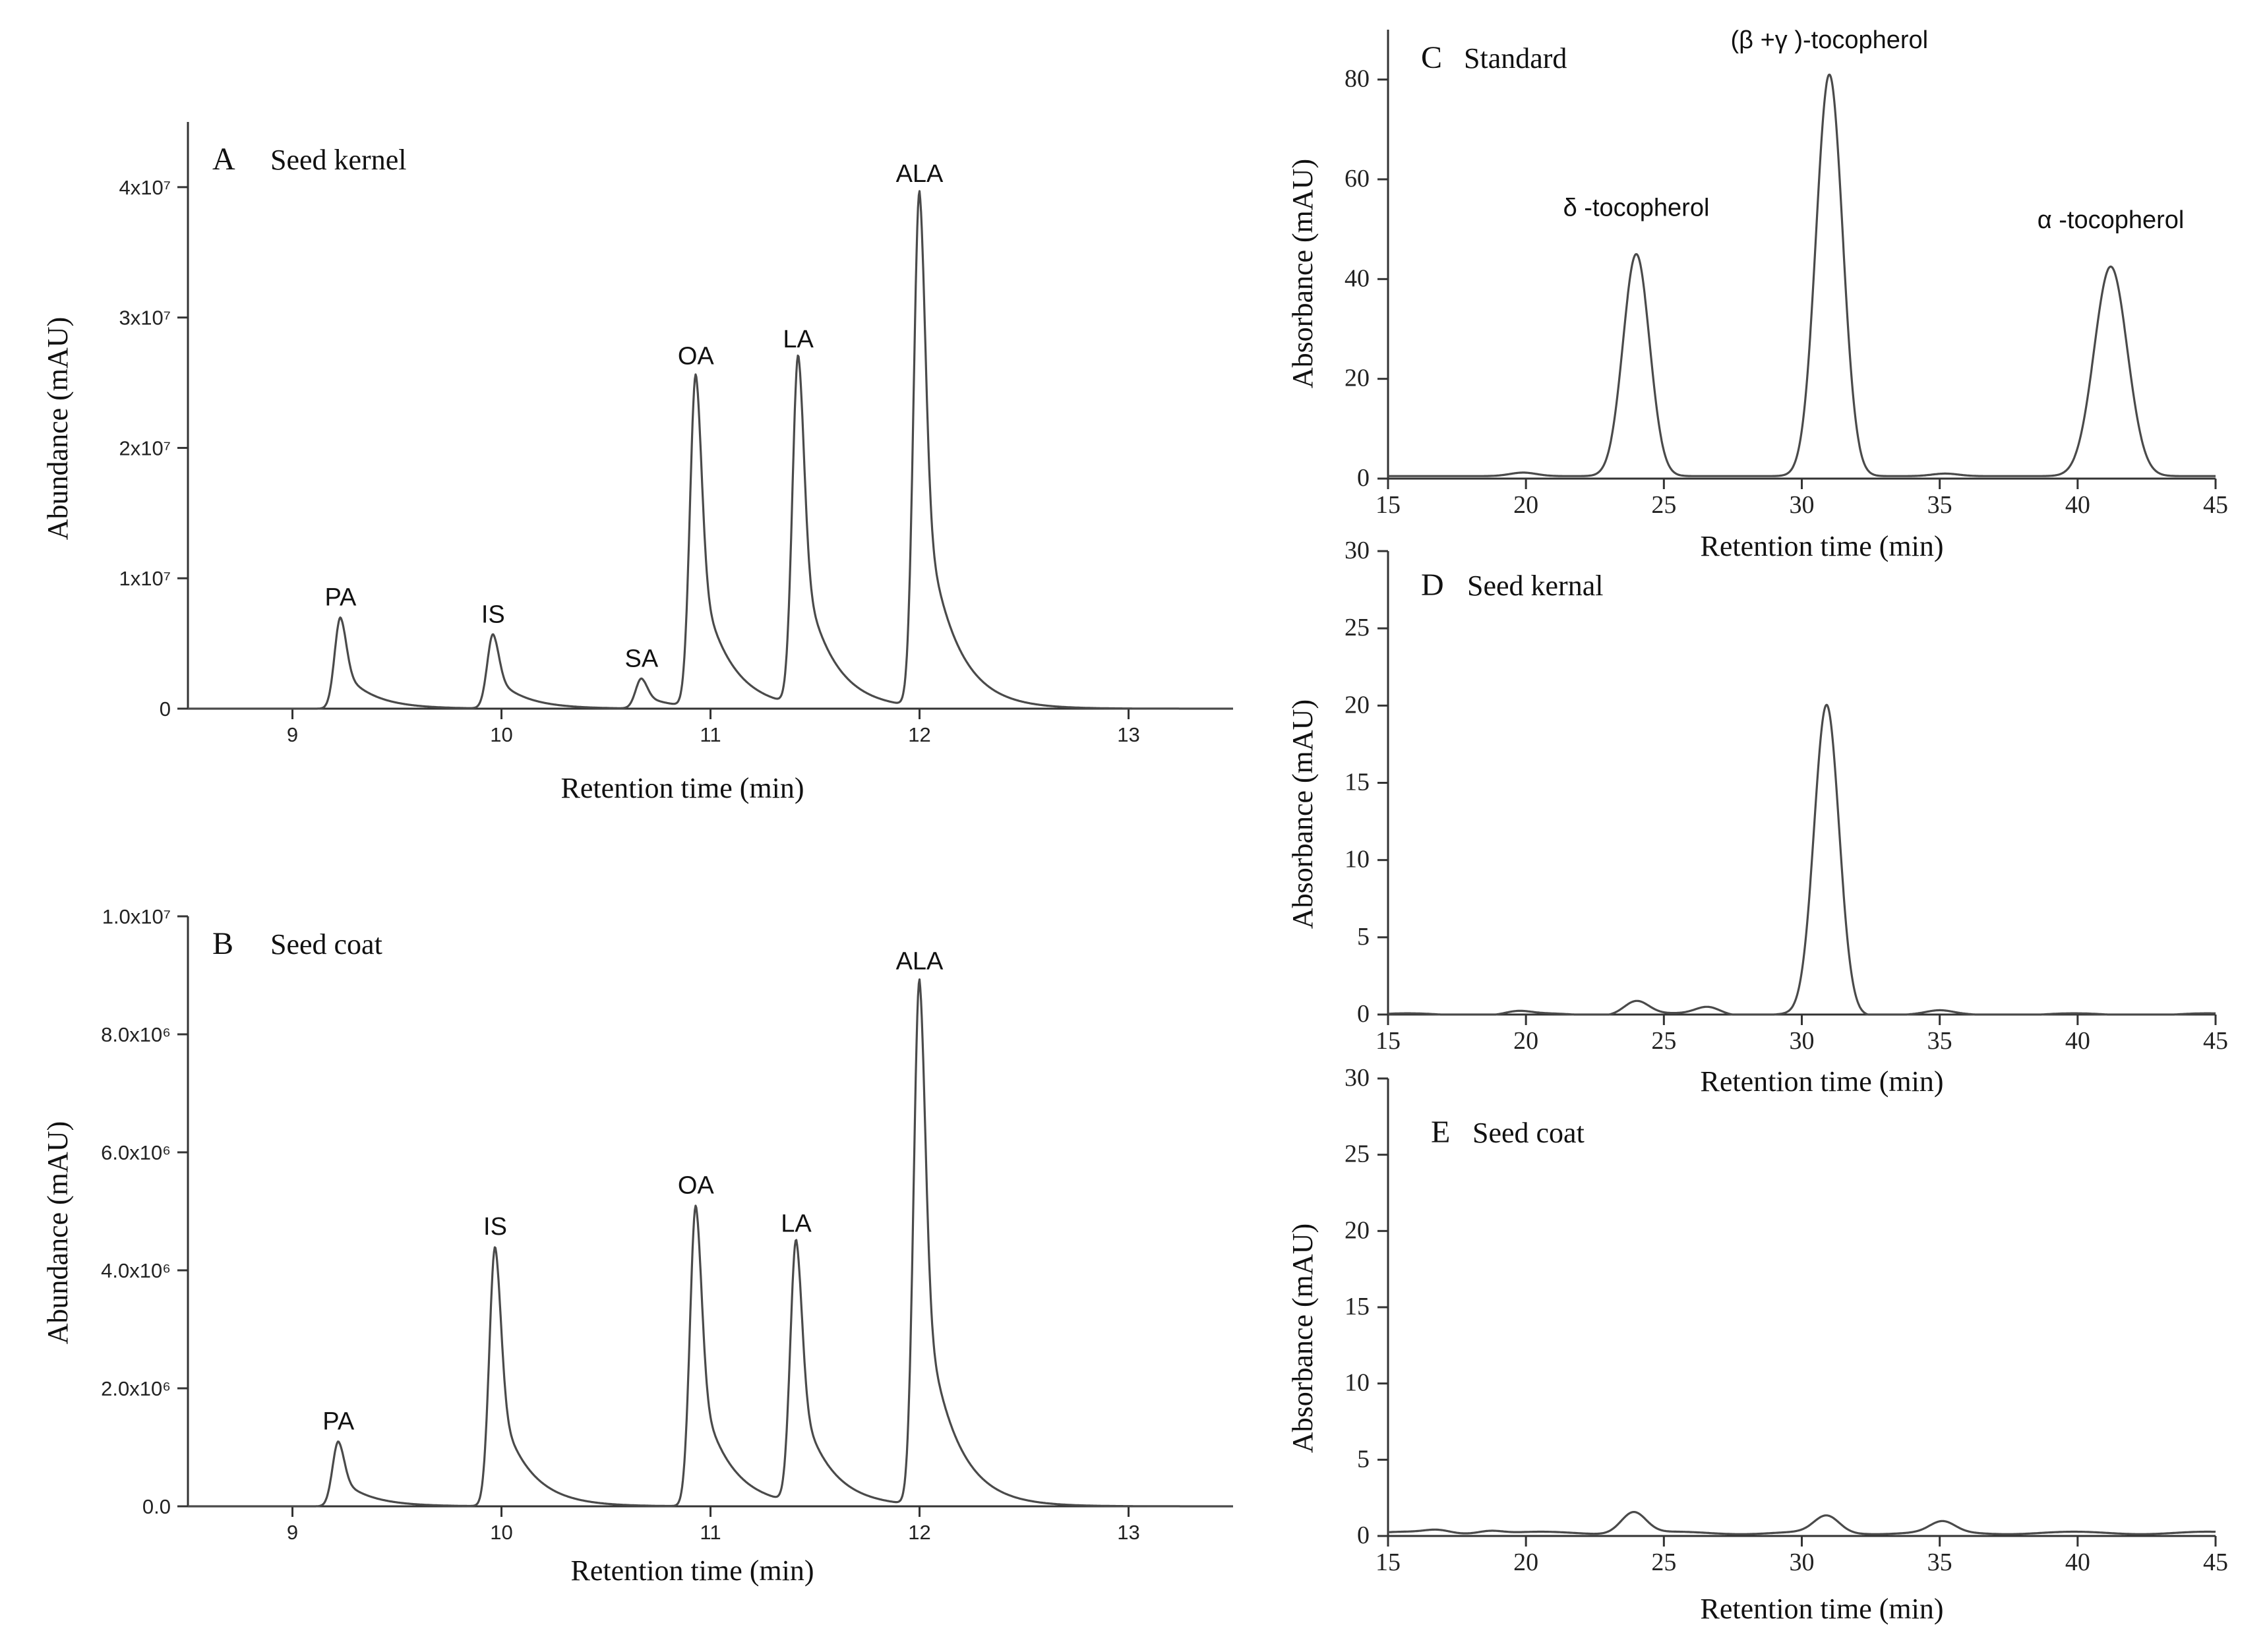 The height and width of the screenshot is (1652, 2267). Describe the element at coordinates (136, 1034) in the screenshot. I see `y-tick-label: 8.0x10⁶` at that location.